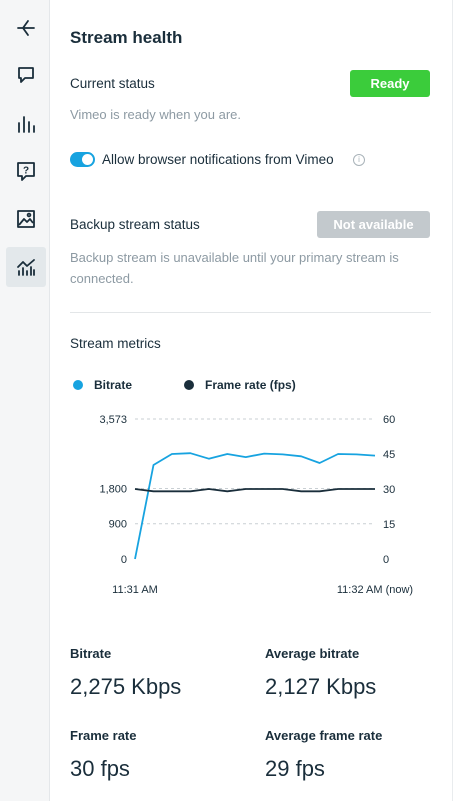 This screenshot has width=469, height=801. Describe the element at coordinates (113, 489) in the screenshot. I see `y-left-tick-label: 1,800` at that location.